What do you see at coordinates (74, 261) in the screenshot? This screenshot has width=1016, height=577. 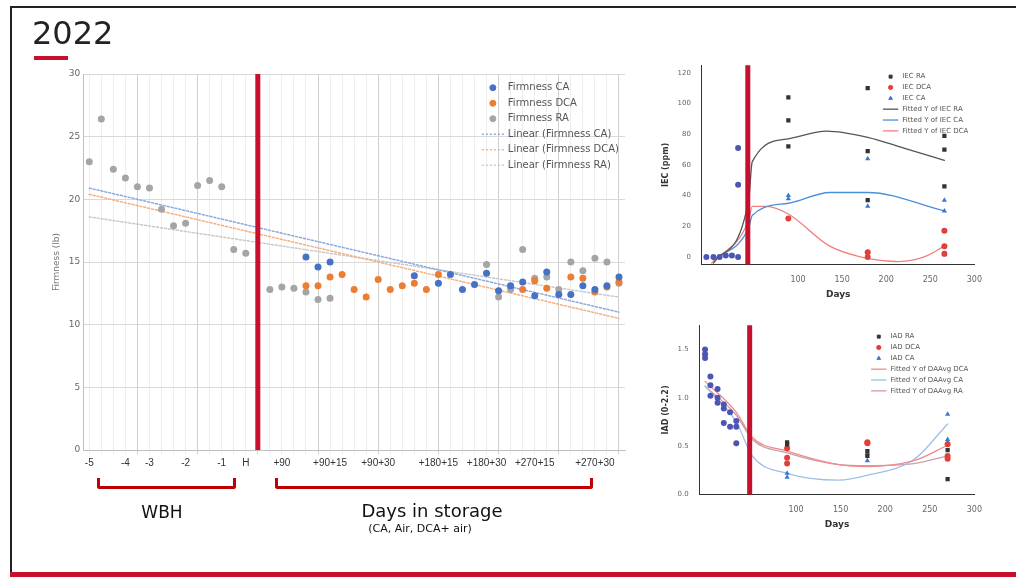 I see `y-tick-label: 15` at bounding box center [74, 261].